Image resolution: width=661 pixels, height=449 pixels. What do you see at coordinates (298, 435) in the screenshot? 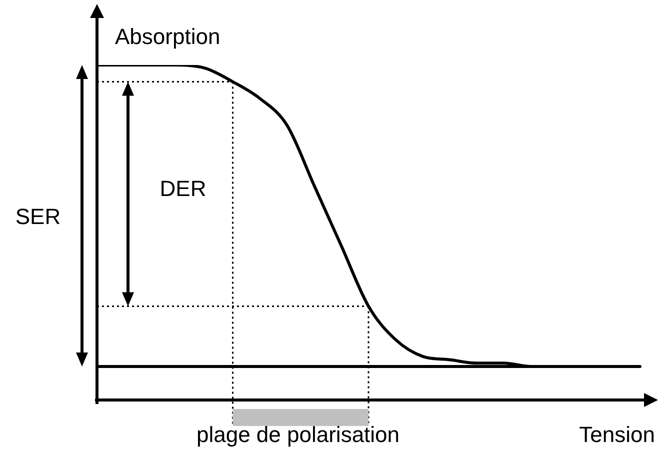
I see `text: plage de polarisation` at bounding box center [298, 435].